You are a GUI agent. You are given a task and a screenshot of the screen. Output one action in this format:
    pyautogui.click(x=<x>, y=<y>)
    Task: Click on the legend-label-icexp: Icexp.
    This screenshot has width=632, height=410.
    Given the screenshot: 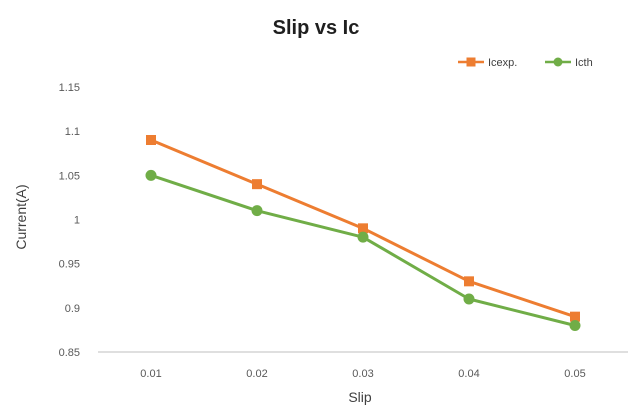 What is the action you would take?
    pyautogui.click(x=502, y=63)
    